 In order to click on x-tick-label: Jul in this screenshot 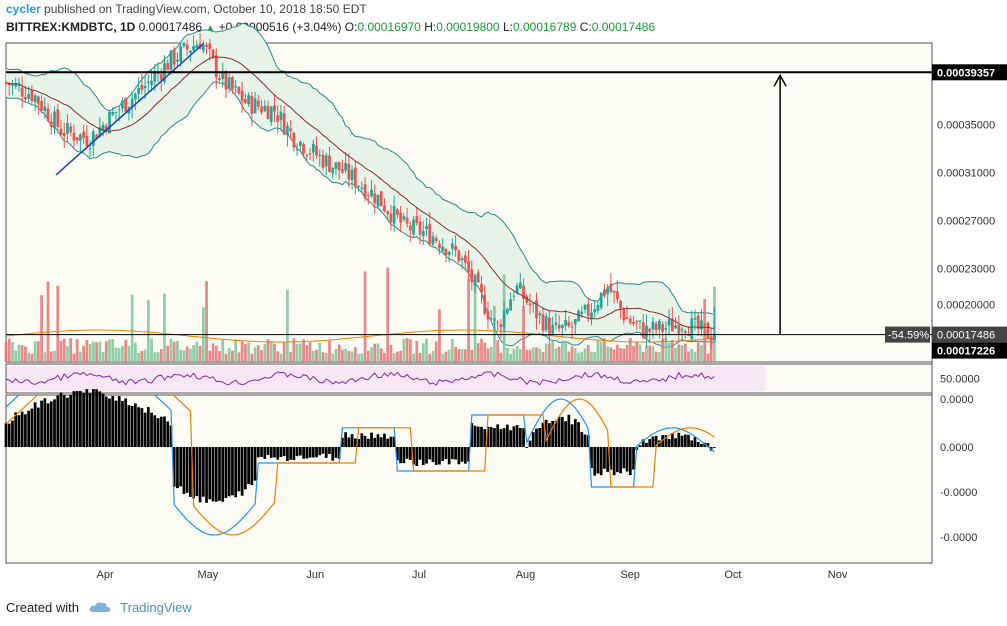, I will do `click(419, 575)`.